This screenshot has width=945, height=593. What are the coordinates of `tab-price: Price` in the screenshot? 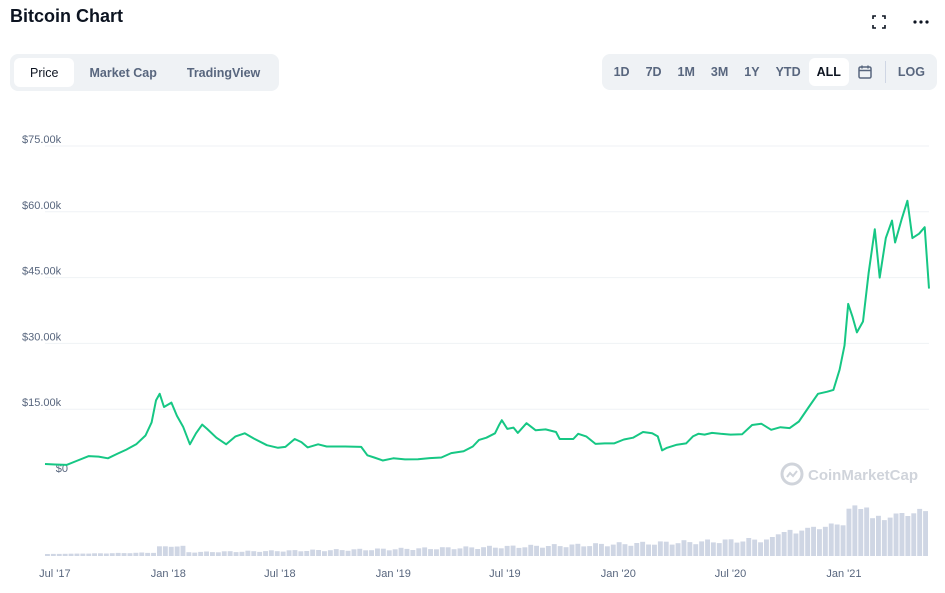 It's located at (44, 72).